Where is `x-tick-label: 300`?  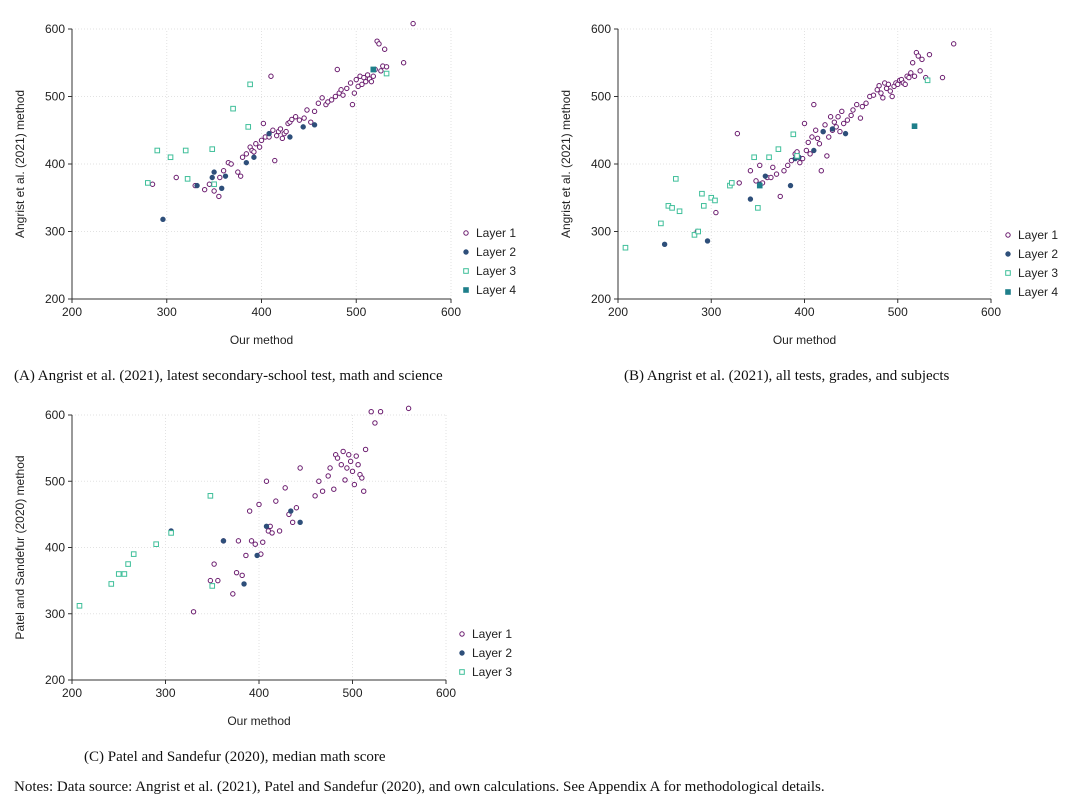 x-tick-label: 300 is located at coordinates (165, 693).